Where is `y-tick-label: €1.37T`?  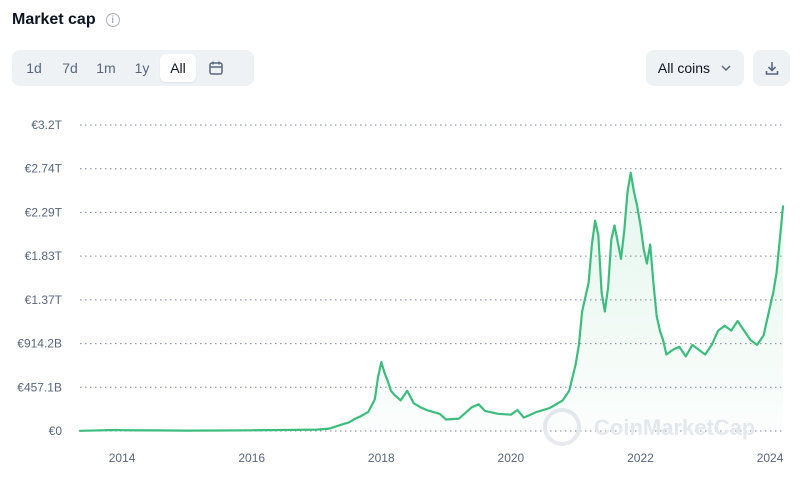
y-tick-label: €1.37T is located at coordinates (44, 300).